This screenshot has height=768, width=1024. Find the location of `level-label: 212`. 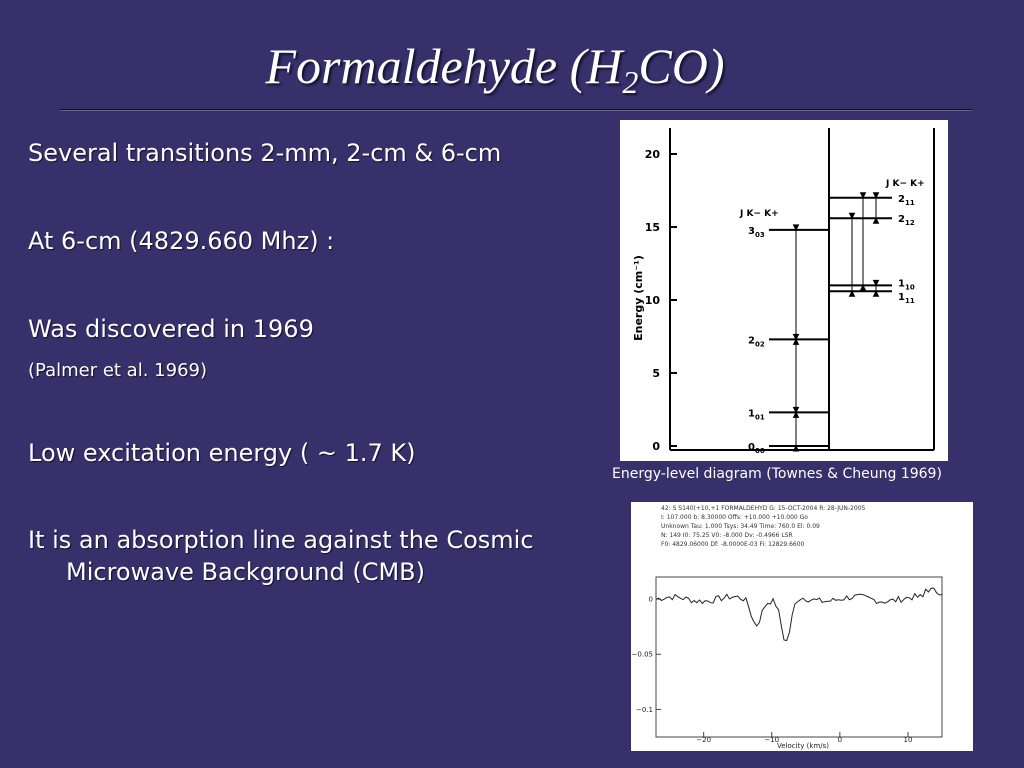

level-label: 212 is located at coordinates (906, 220).